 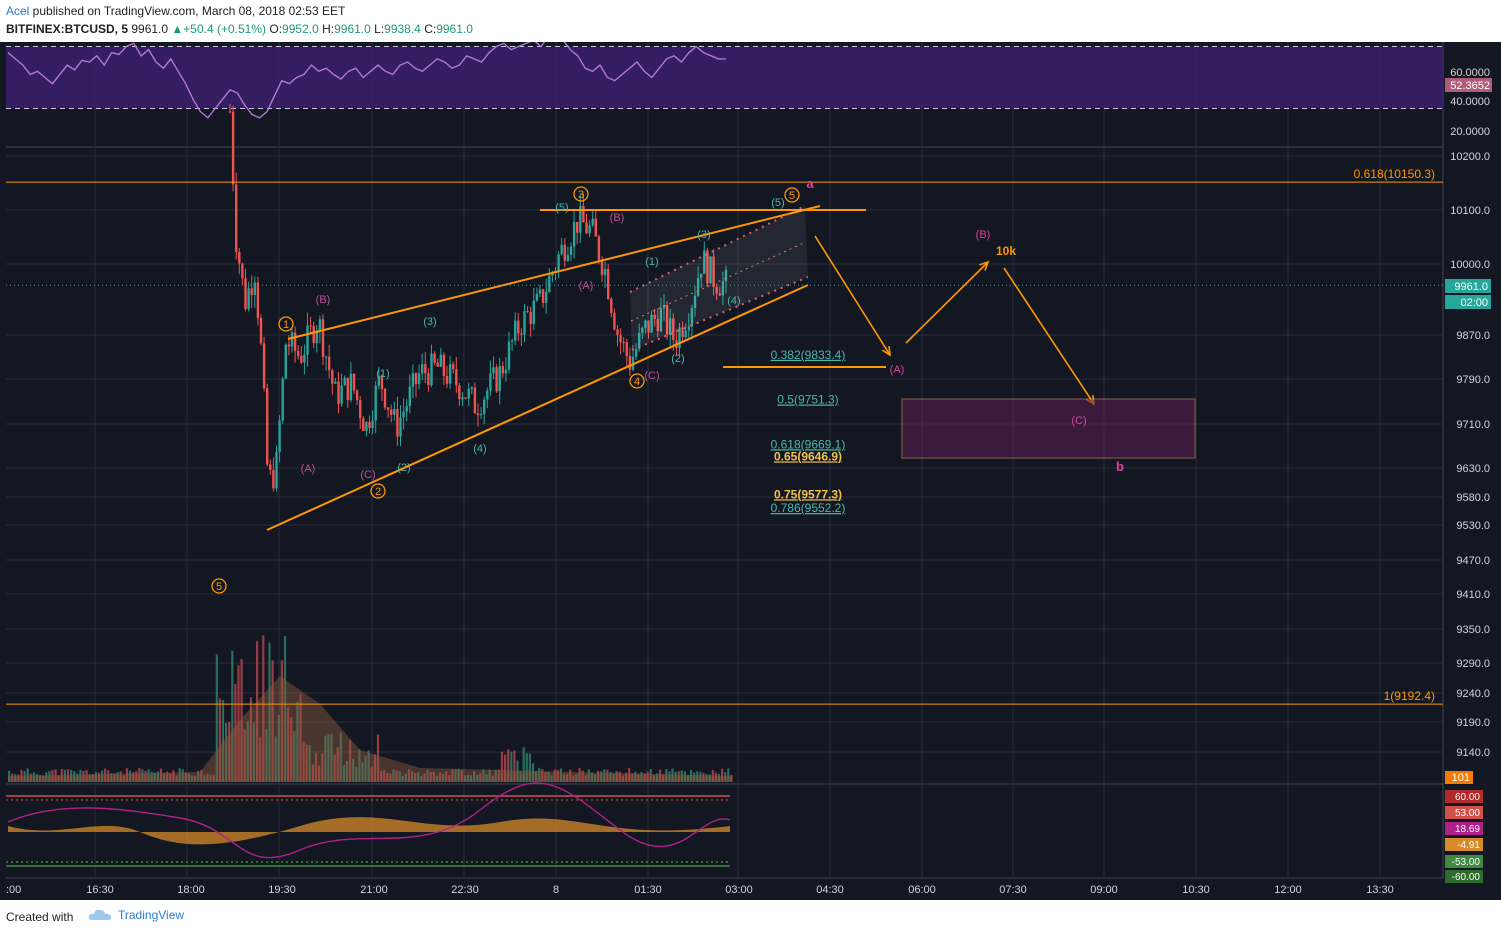 I want to click on price-tick: 9790.0, so click(x=1473, y=380).